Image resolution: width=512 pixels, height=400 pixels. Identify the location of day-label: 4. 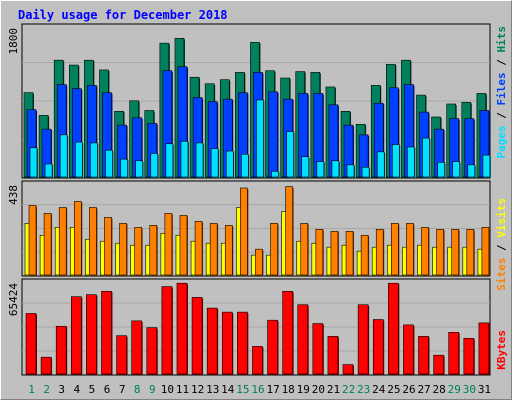
(77, 389).